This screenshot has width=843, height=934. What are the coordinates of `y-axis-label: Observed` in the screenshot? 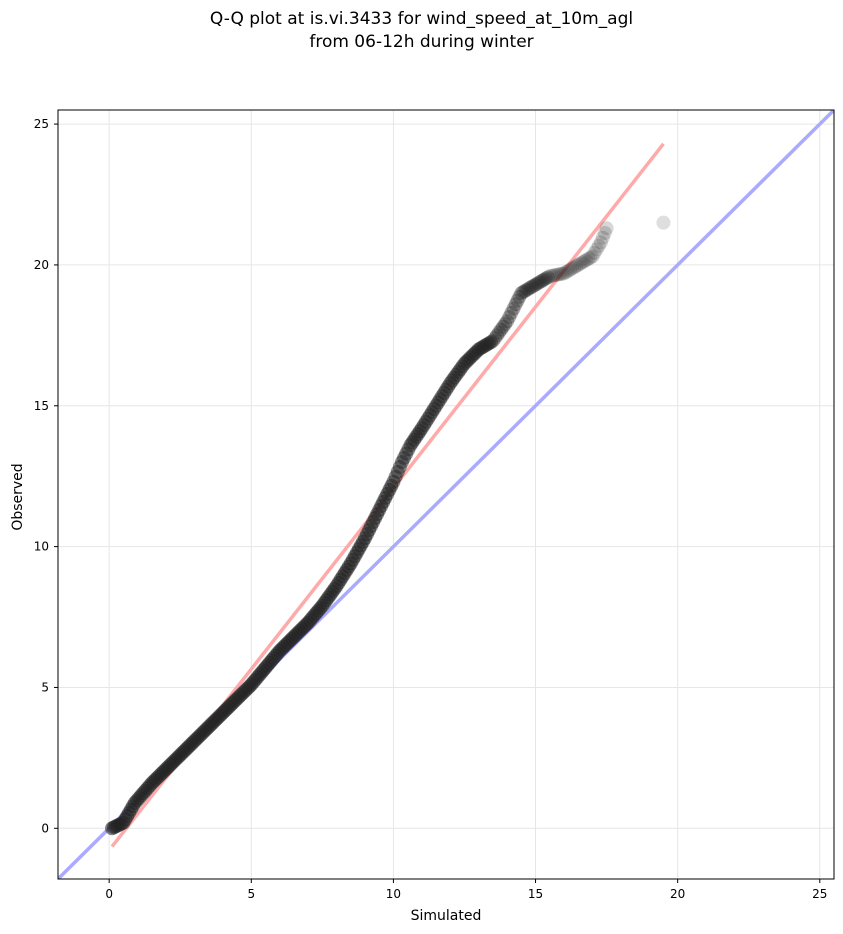 It's located at (18, 496).